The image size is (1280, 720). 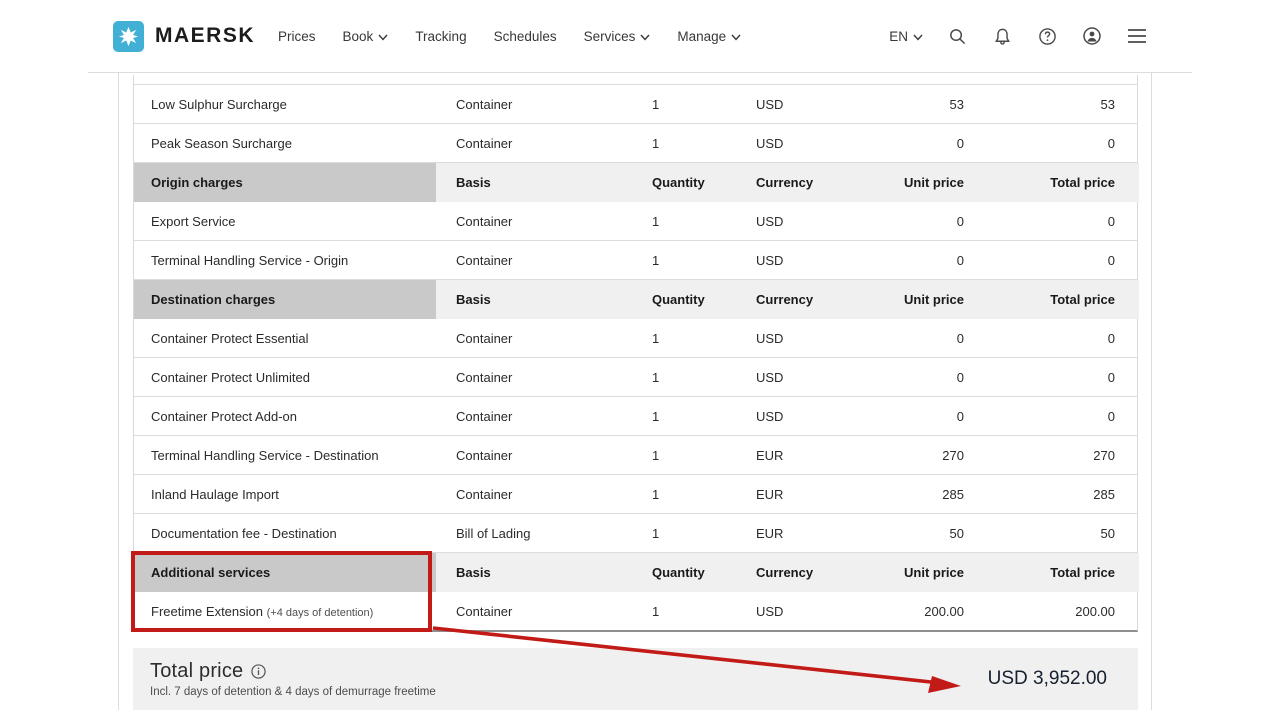 I want to click on nav-item-book: Book, so click(x=366, y=36).